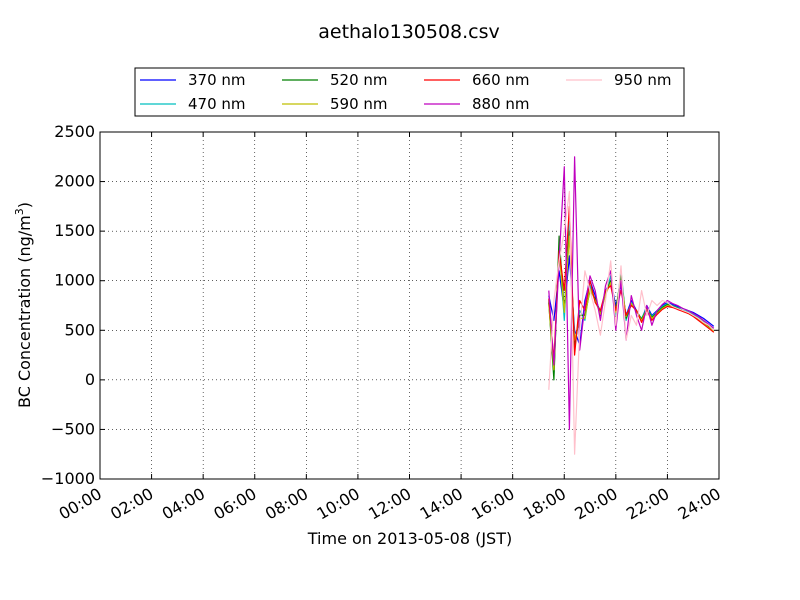 The width and height of the screenshot is (800, 600). What do you see at coordinates (647, 504) in the screenshot?
I see `x-tick-label: 22:00` at bounding box center [647, 504].